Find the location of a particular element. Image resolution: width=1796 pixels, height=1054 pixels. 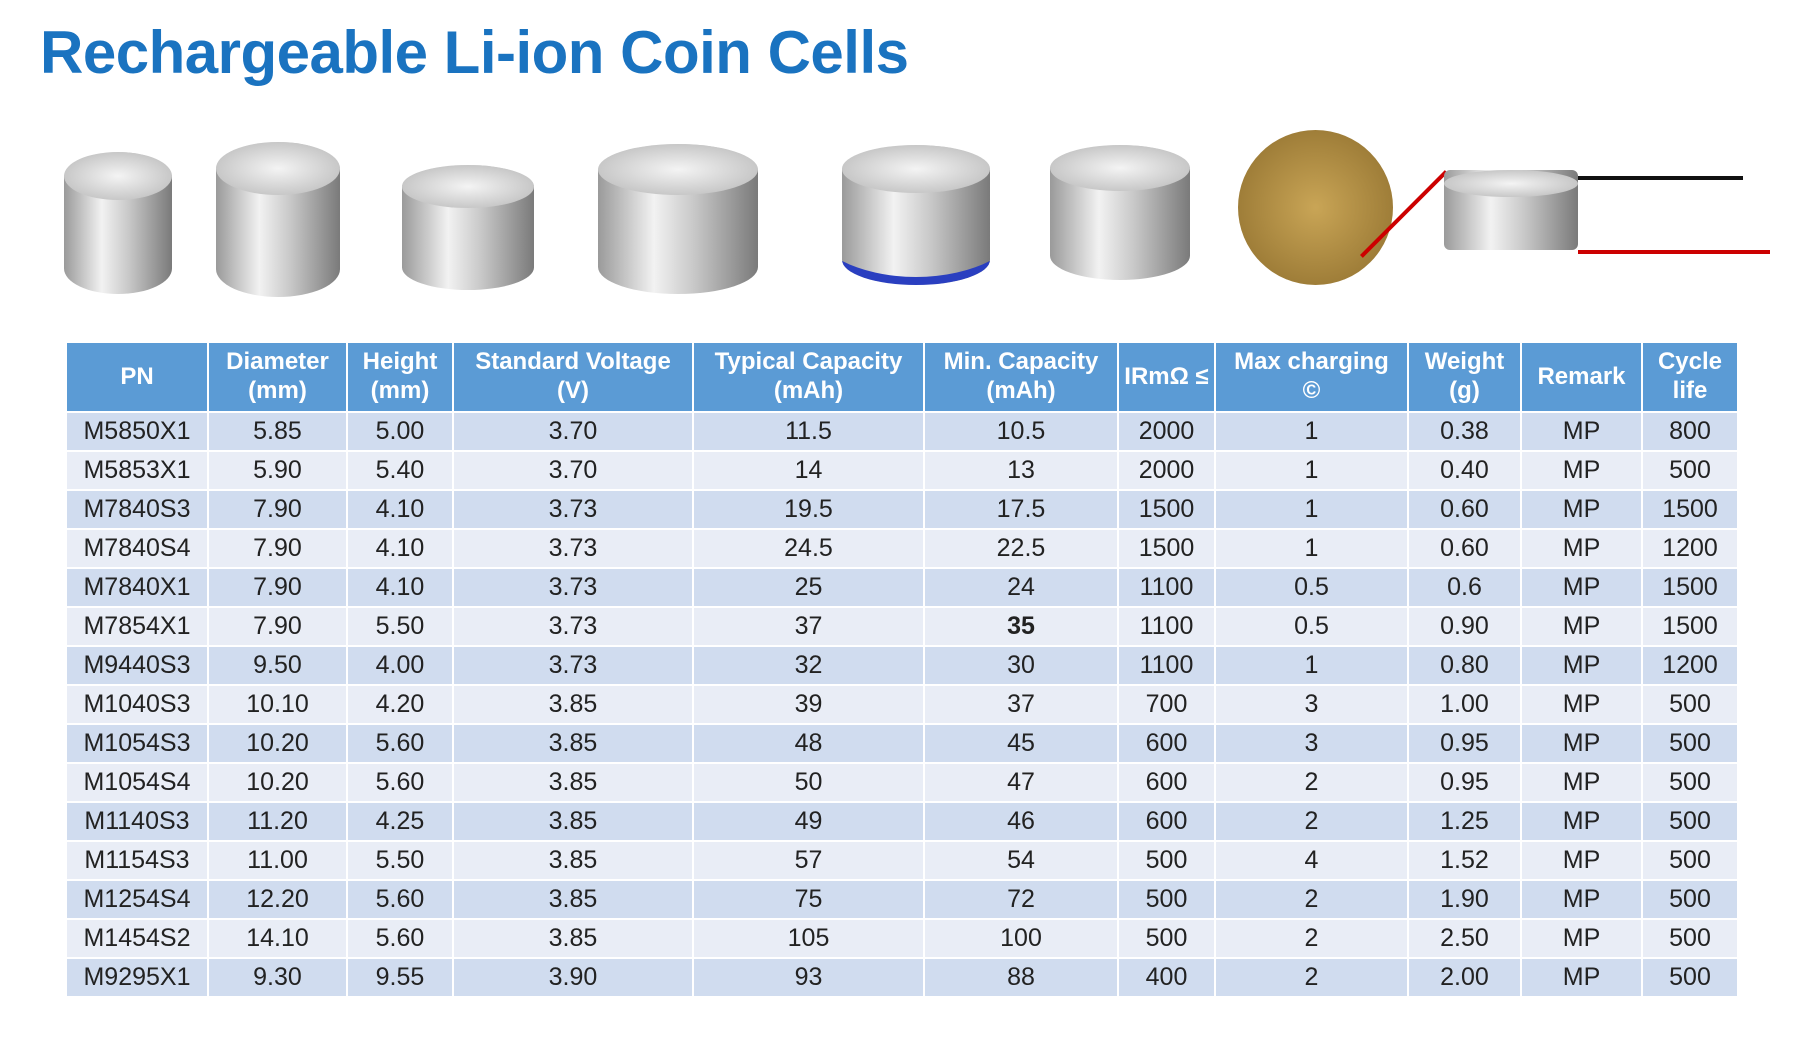

table-cell: 72 is located at coordinates (1021, 899).